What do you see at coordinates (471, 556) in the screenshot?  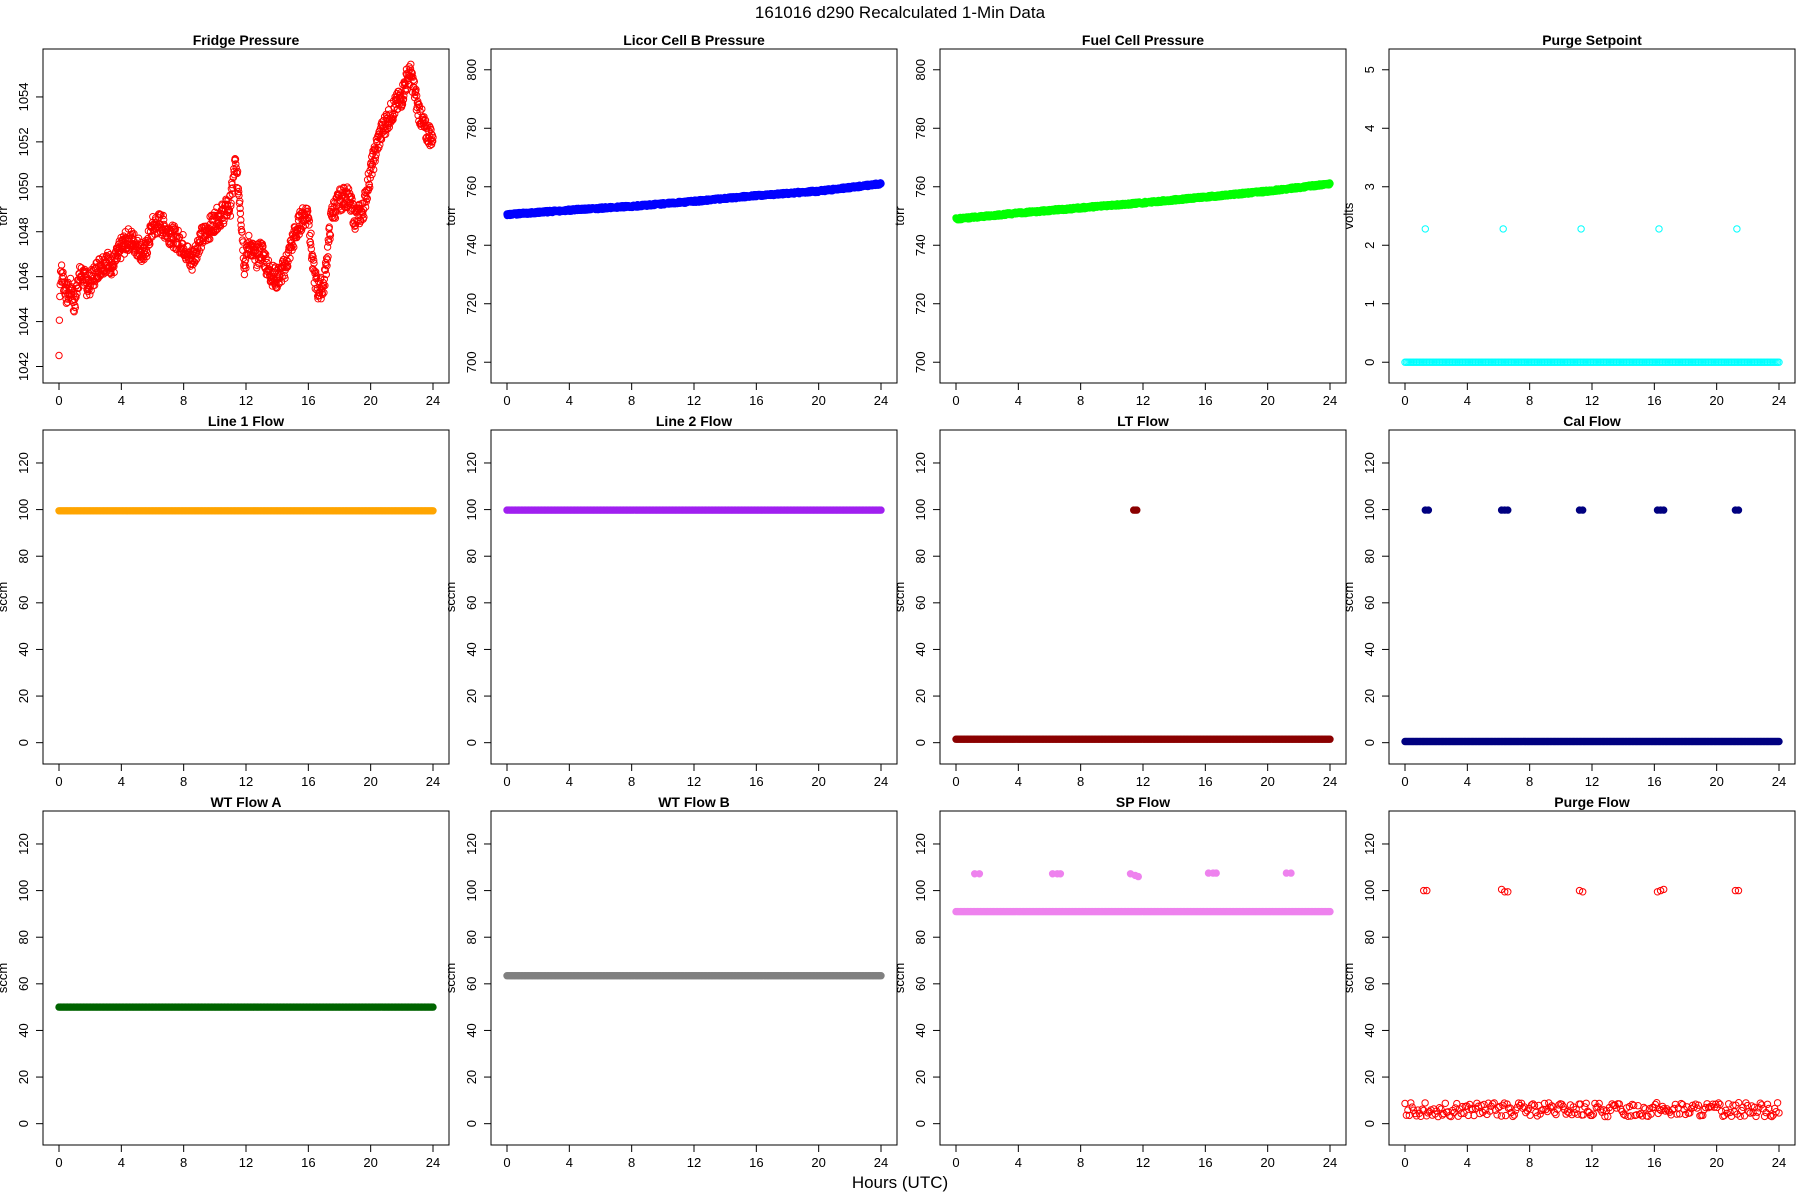 I see `chart-line-2-flow-y-tick-label: 80` at bounding box center [471, 556].